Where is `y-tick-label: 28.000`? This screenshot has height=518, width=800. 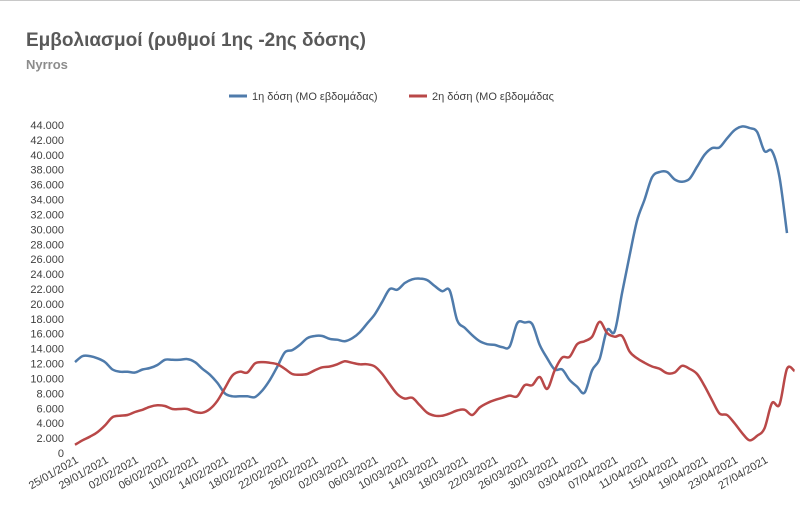 y-tick-label: 28.000 is located at coordinates (47, 245).